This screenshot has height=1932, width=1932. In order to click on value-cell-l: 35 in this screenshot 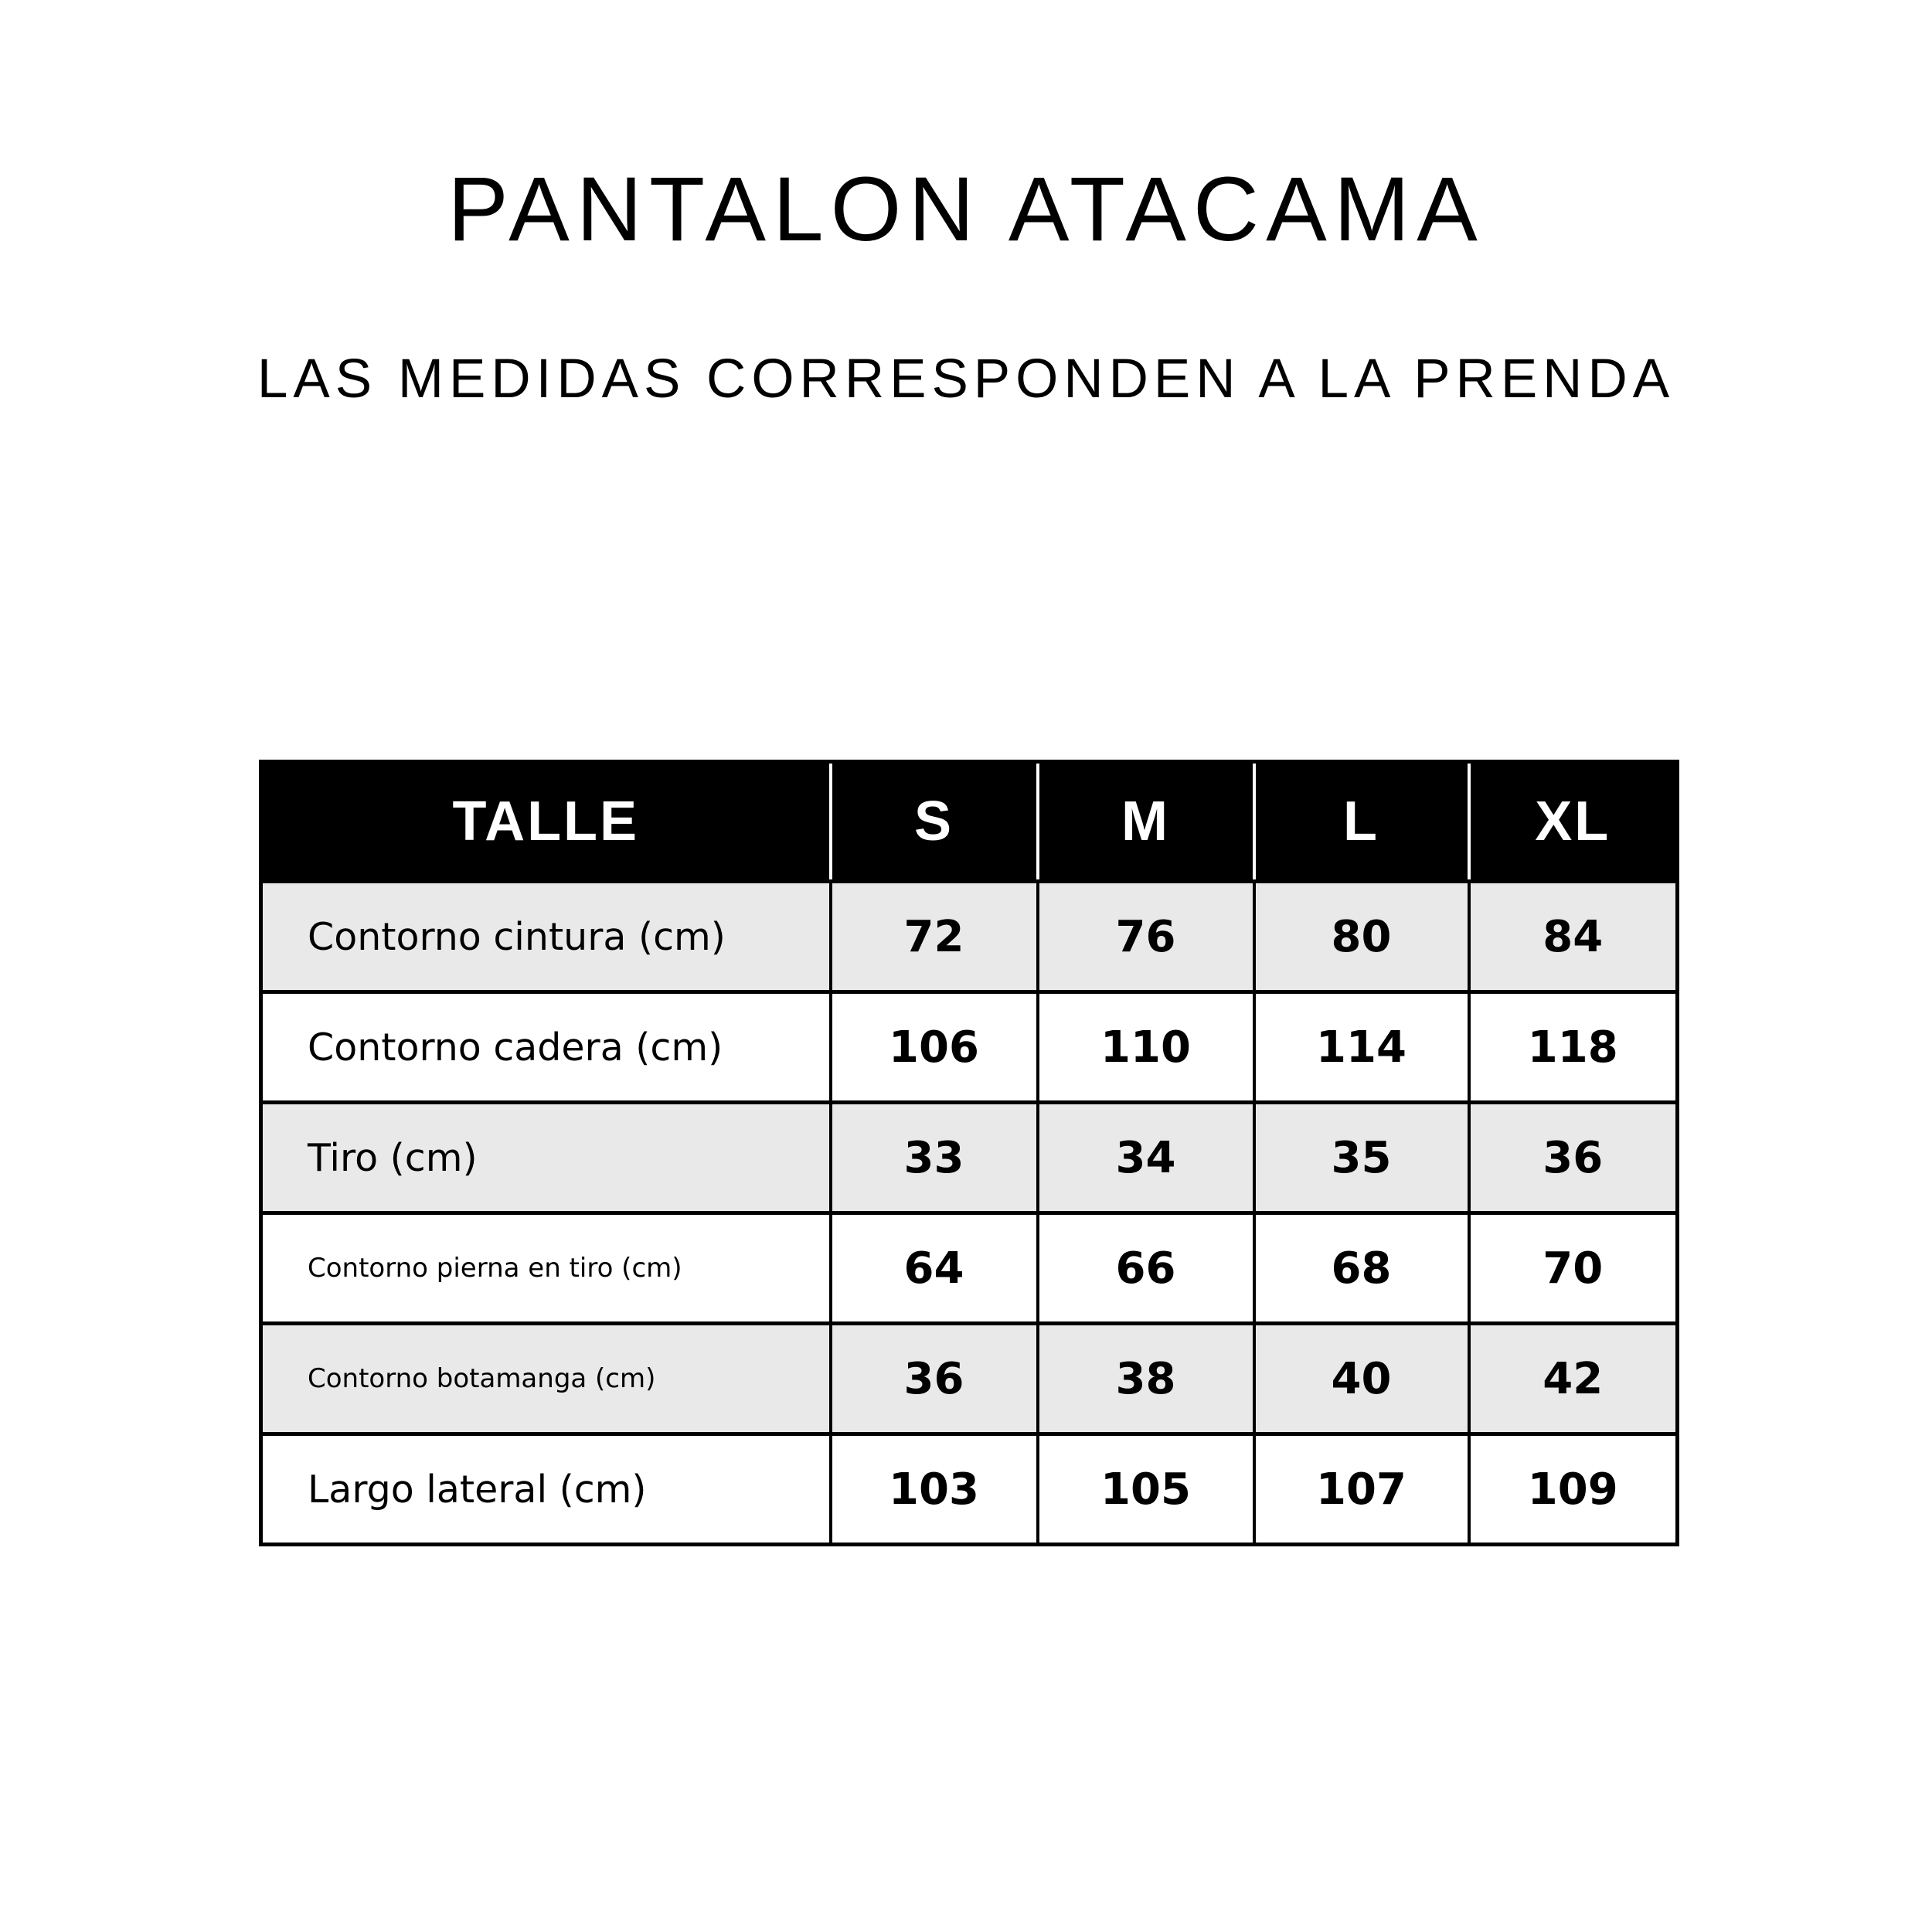, I will do `click(1362, 1157)`.